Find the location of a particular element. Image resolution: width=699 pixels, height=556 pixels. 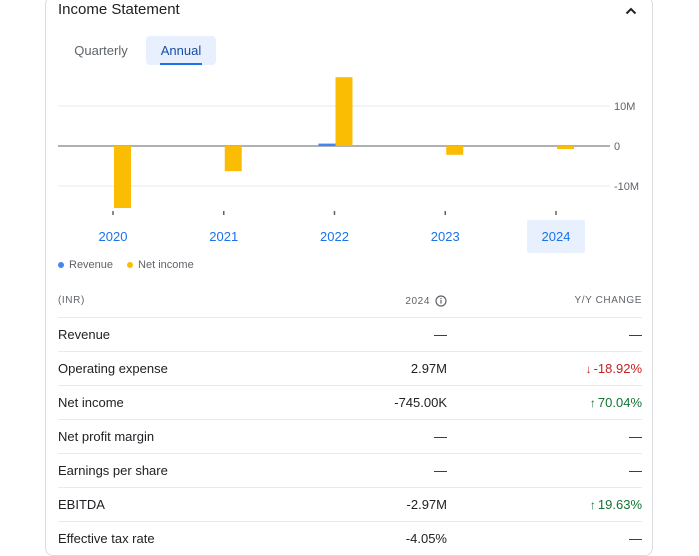

arrow-down-icon: ↓ is located at coordinates (588, 368).